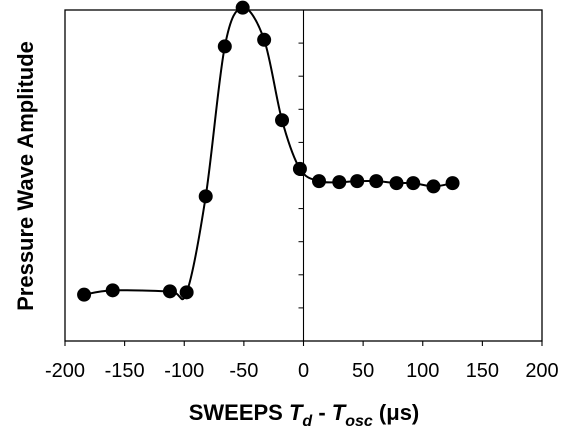  Describe the element at coordinates (125, 371) in the screenshot. I see `x-tick-label: -150` at that location.